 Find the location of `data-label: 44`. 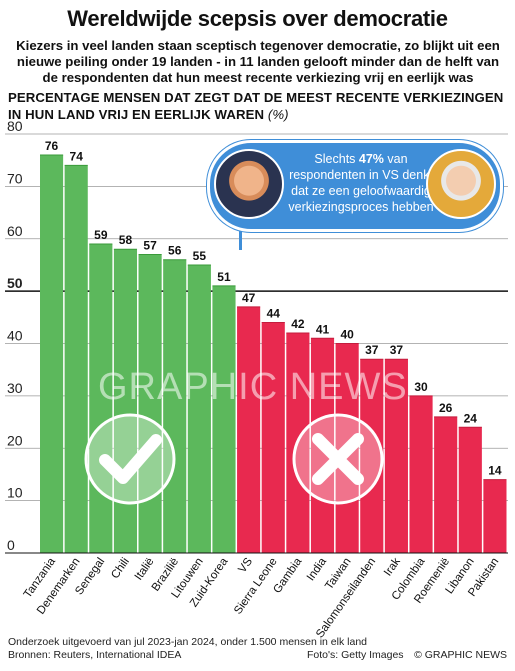

data-label: 44 is located at coordinates (274, 314).